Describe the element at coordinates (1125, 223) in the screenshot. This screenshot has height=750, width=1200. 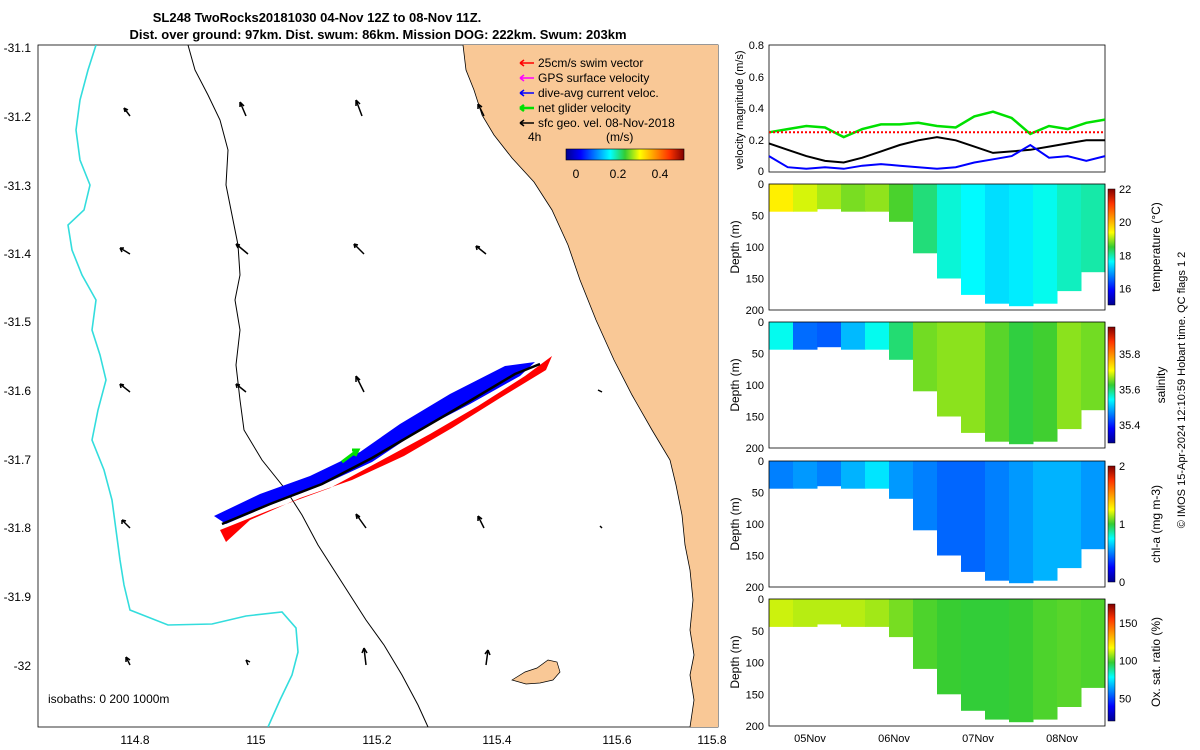
I see `temperature-colorbar-tick: 20` at that location.